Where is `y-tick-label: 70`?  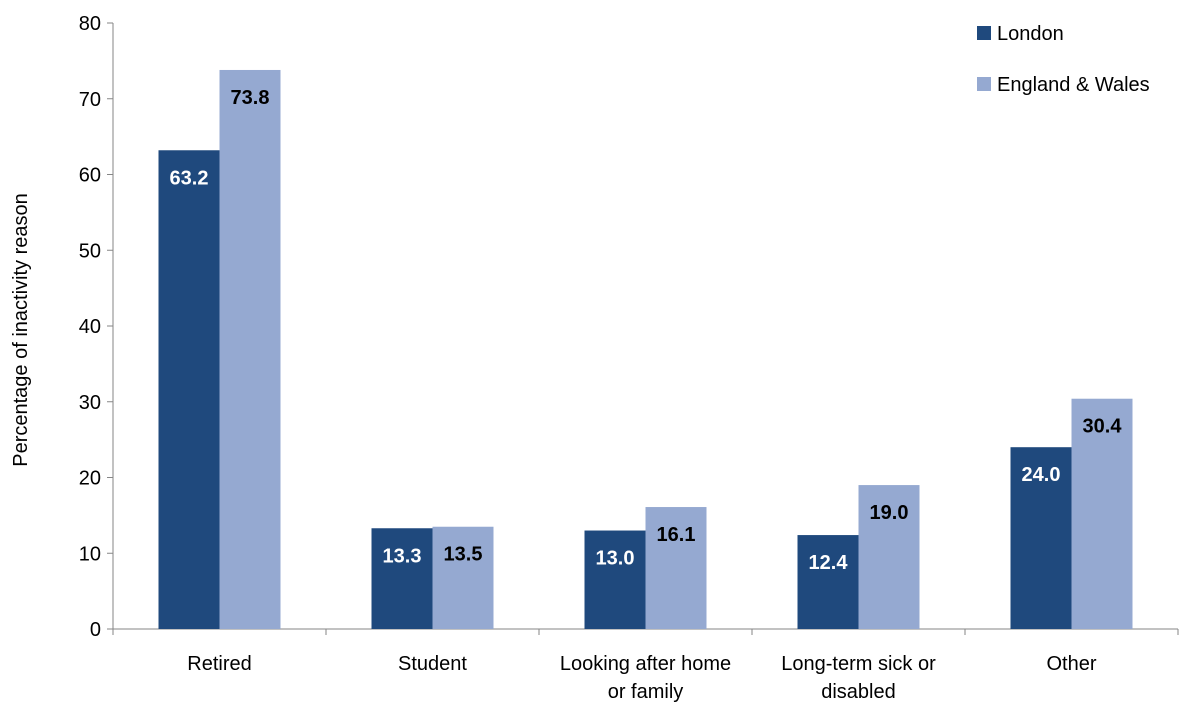 y-tick-label: 70 is located at coordinates (90, 100).